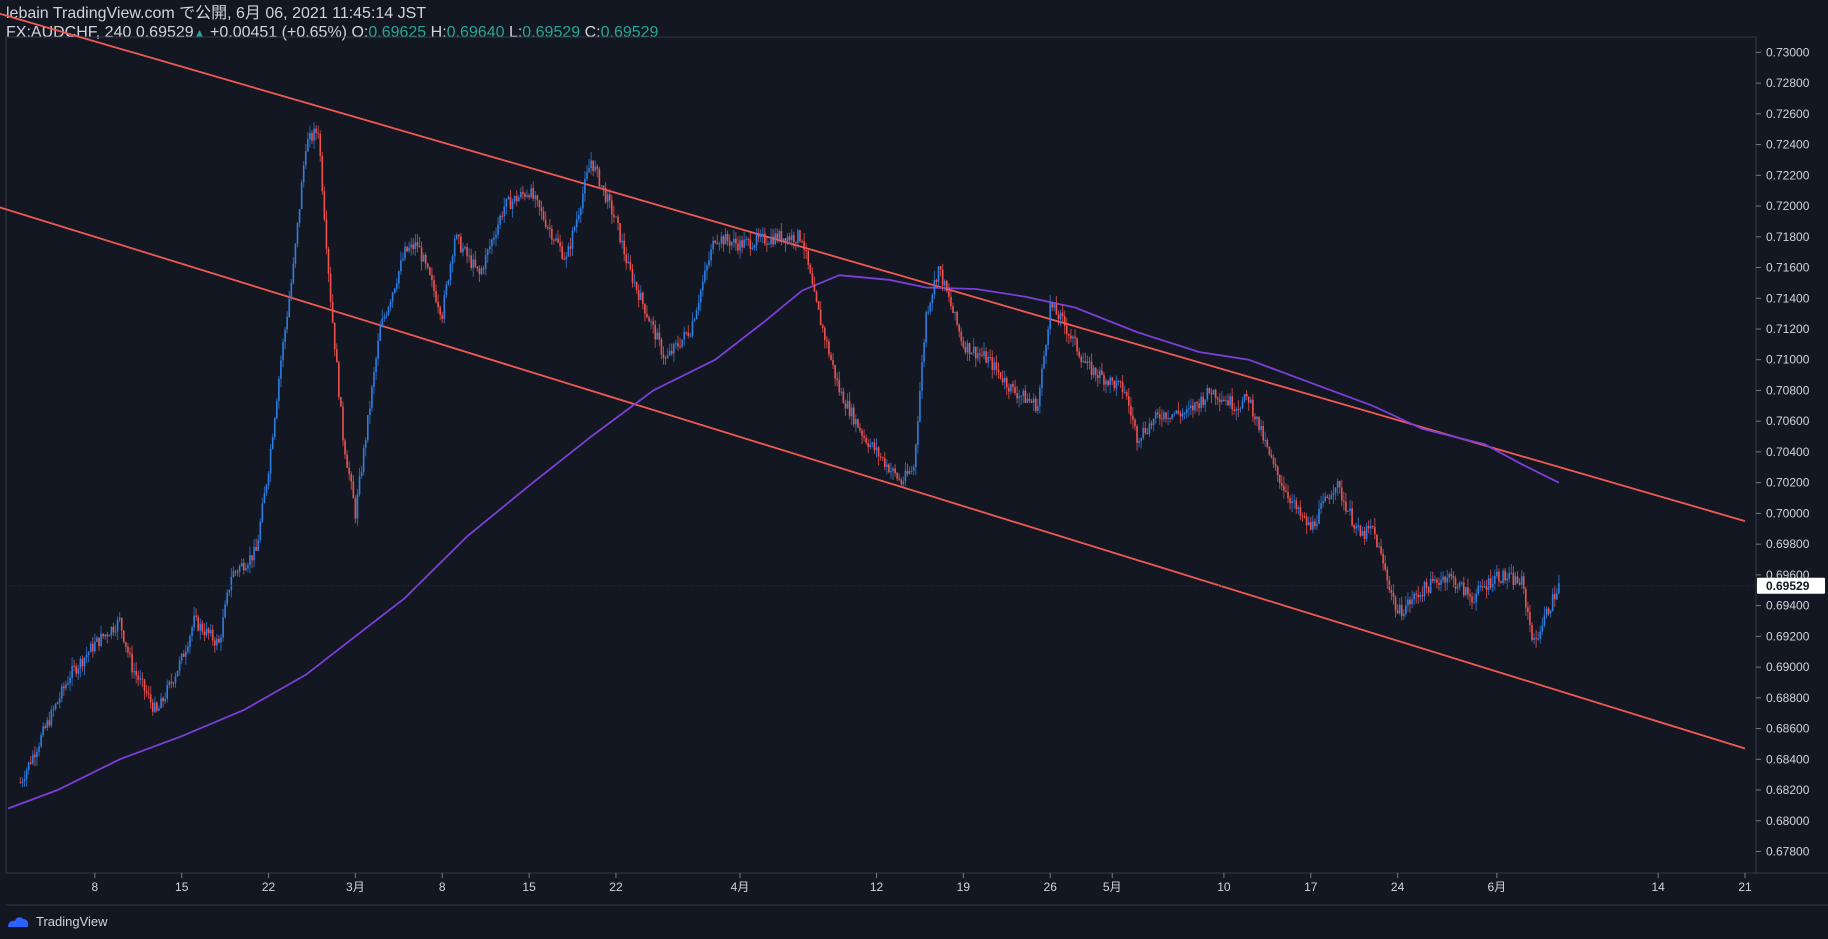  What do you see at coordinates (1788, 759) in the screenshot?
I see `y-tick-label: 0.68400` at bounding box center [1788, 759].